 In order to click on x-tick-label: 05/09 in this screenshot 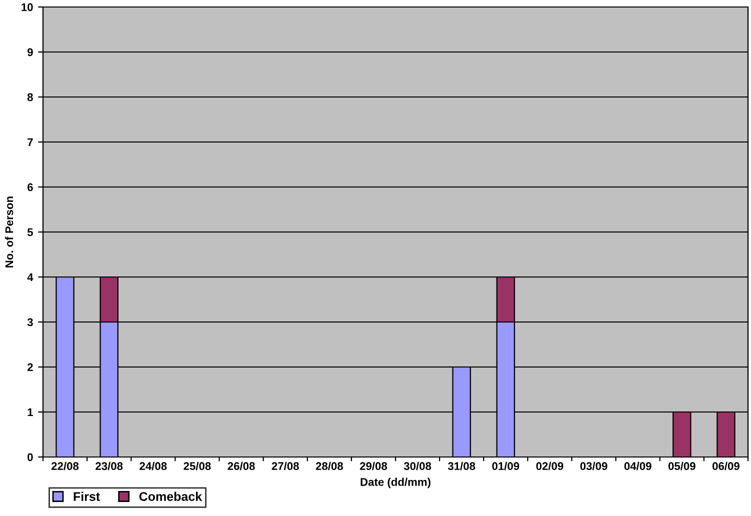, I will do `click(682, 466)`.